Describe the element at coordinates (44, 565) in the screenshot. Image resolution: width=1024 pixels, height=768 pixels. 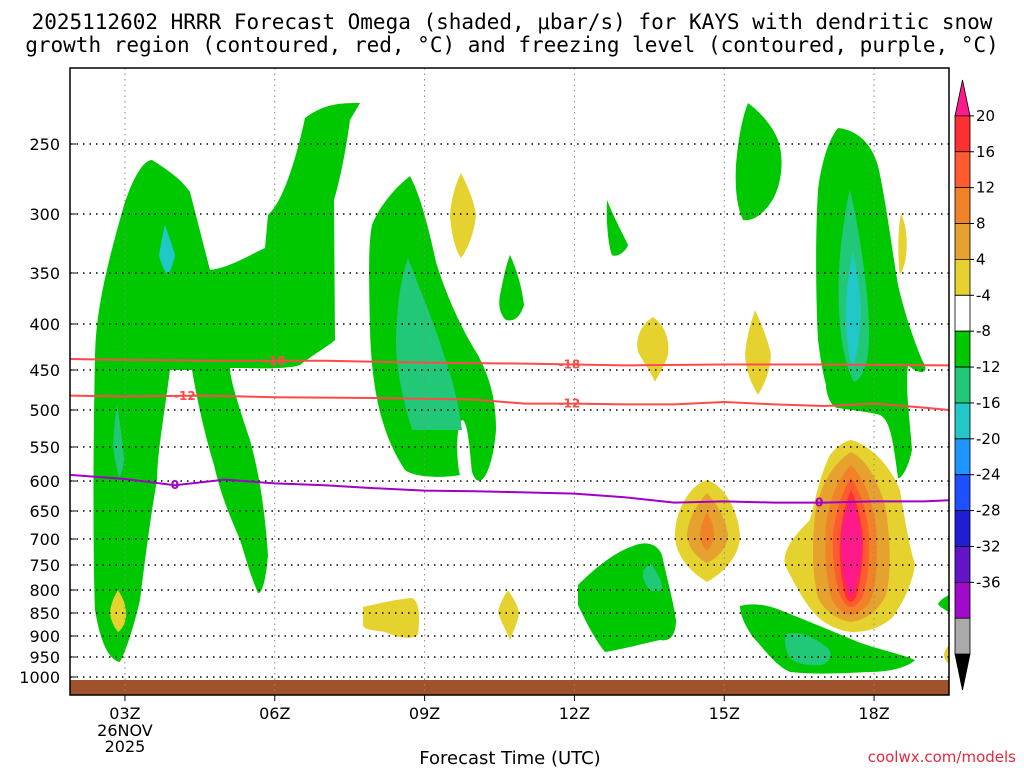
I see `ytick-label-750: 750` at that location.